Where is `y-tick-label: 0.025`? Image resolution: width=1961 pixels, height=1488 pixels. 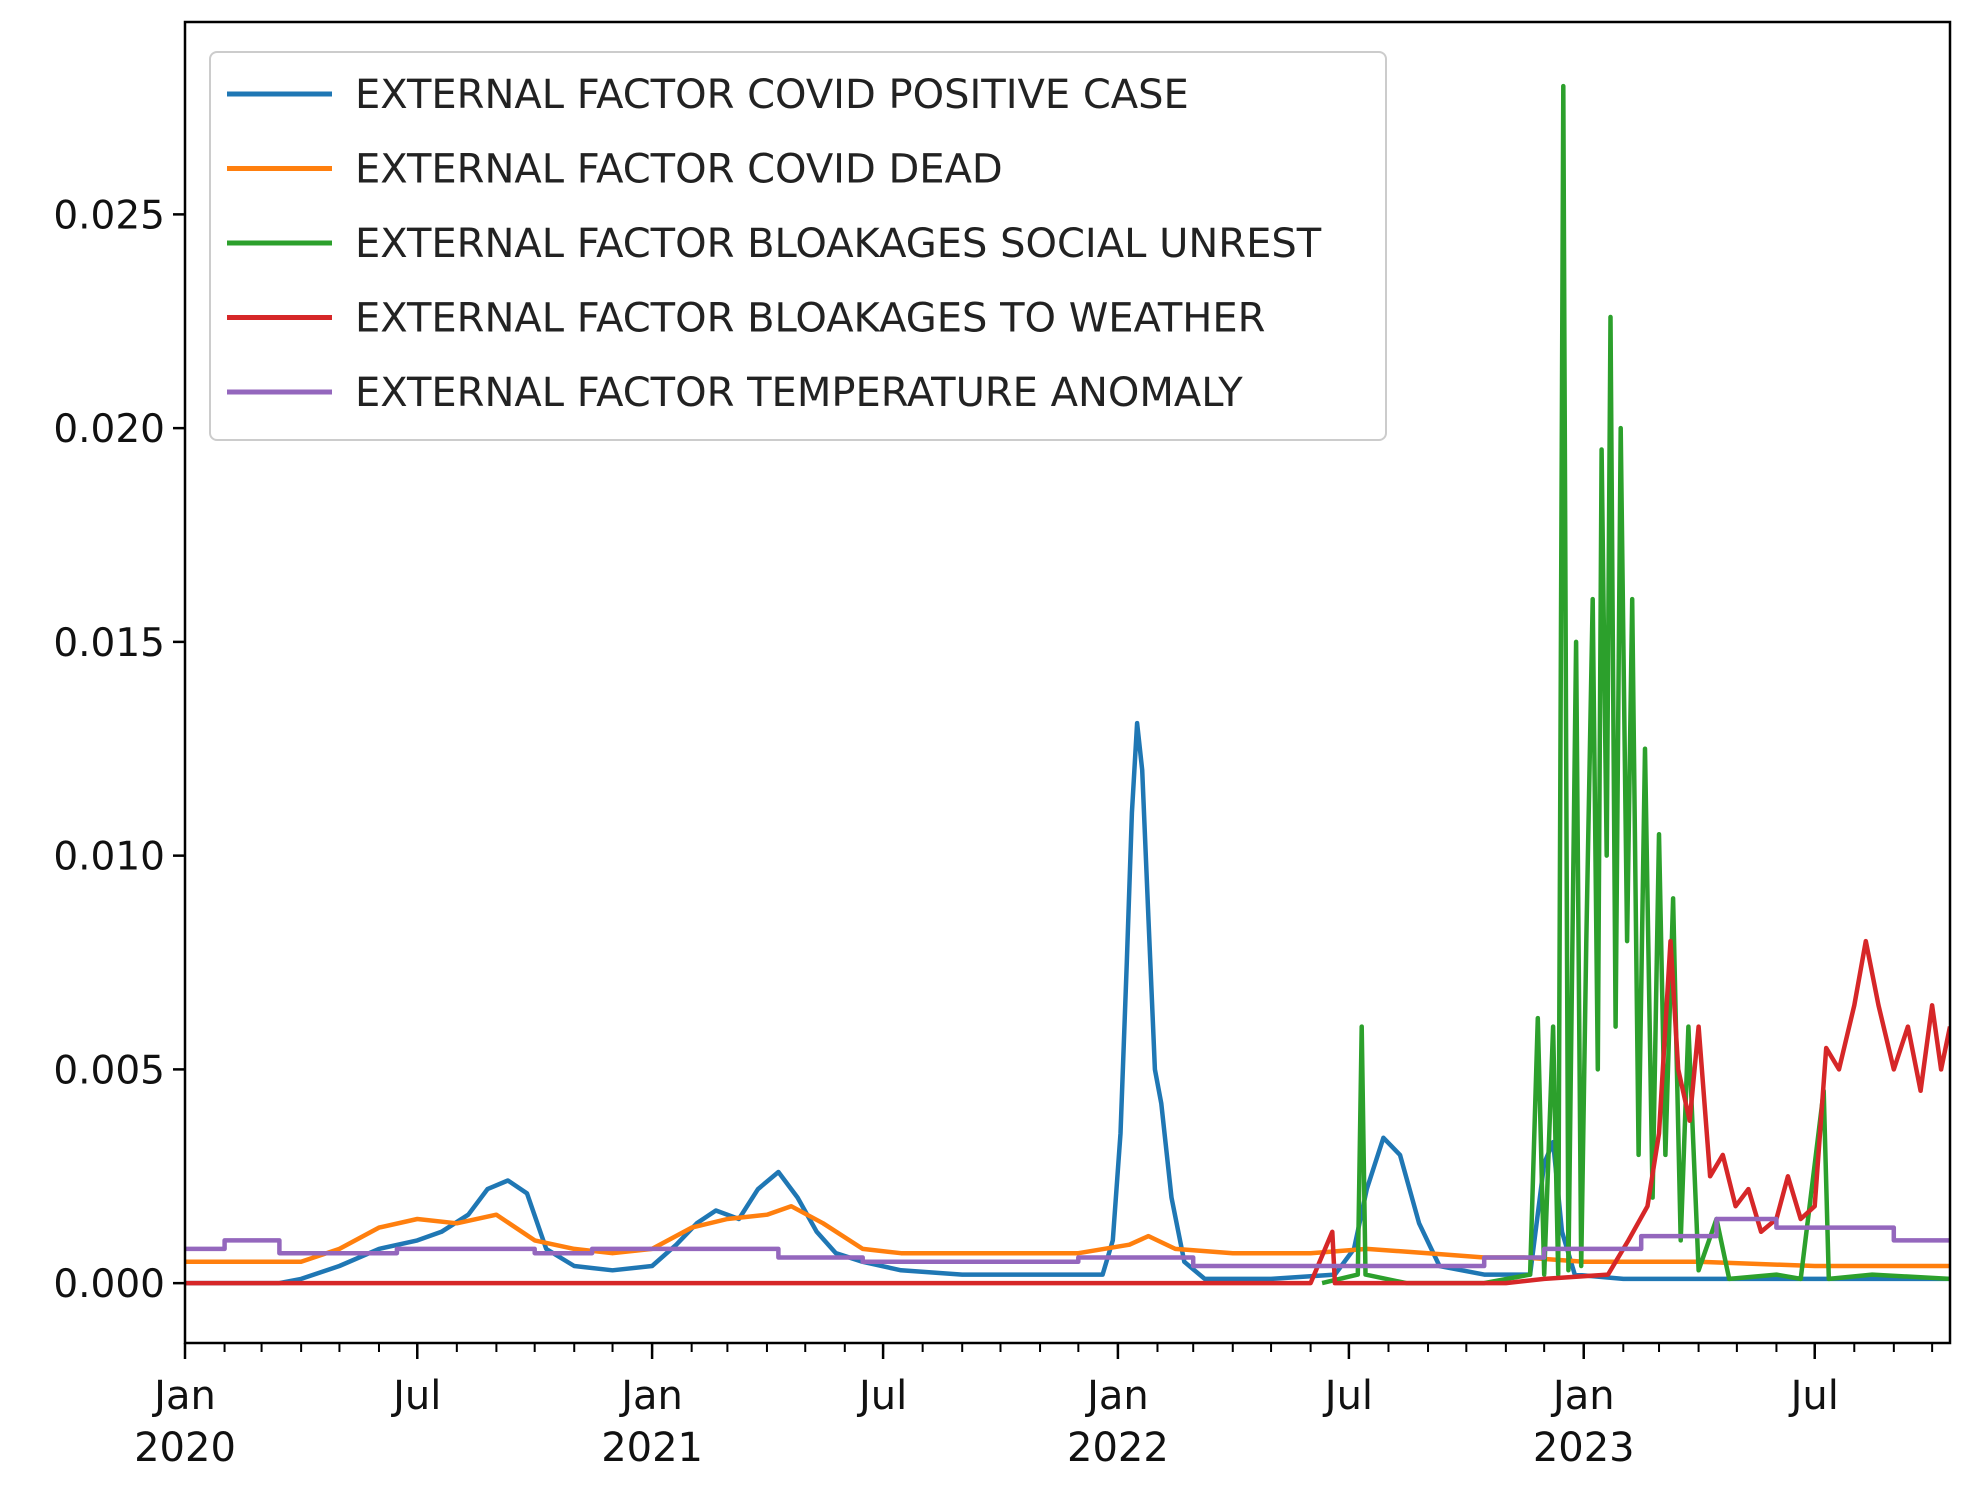
y-tick-label: 0.025 is located at coordinates (109, 215).